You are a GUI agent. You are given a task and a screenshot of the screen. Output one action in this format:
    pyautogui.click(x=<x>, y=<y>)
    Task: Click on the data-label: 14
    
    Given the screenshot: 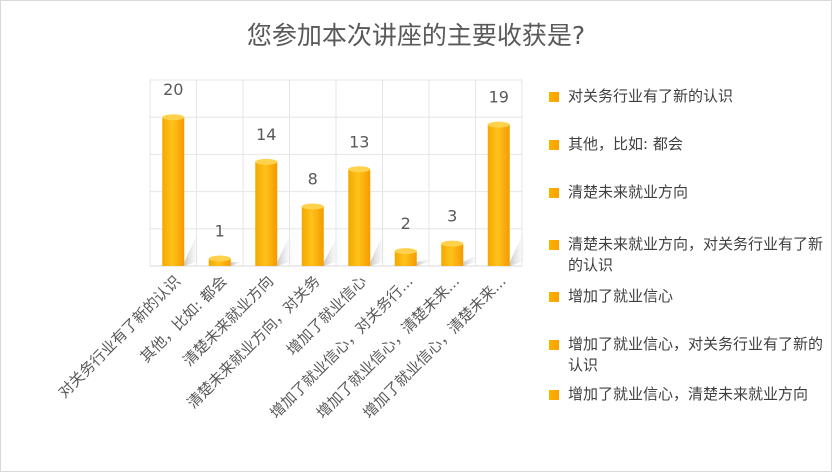 What is the action you would take?
    pyautogui.click(x=266, y=134)
    